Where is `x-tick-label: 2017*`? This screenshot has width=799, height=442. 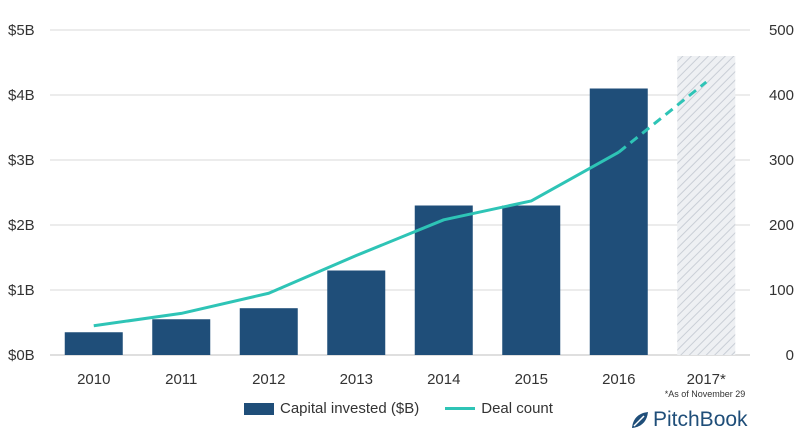
x-tick-label: 2017* is located at coordinates (706, 379).